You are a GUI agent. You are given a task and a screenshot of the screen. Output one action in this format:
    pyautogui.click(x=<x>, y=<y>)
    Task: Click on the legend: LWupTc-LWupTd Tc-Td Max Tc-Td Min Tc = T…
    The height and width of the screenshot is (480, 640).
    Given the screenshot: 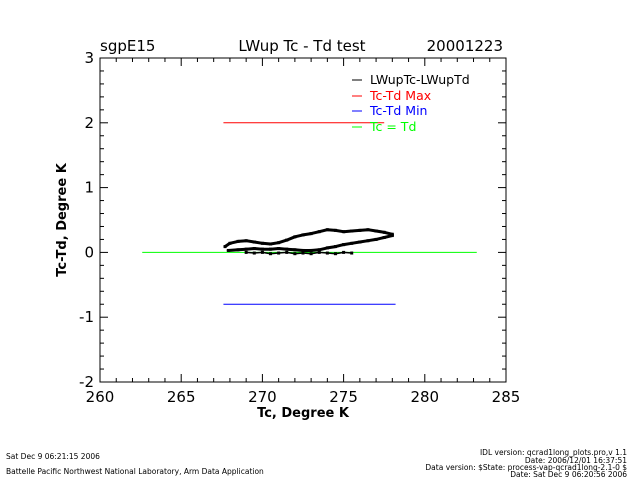 What is the action you would take?
    pyautogui.click(x=411, y=103)
    